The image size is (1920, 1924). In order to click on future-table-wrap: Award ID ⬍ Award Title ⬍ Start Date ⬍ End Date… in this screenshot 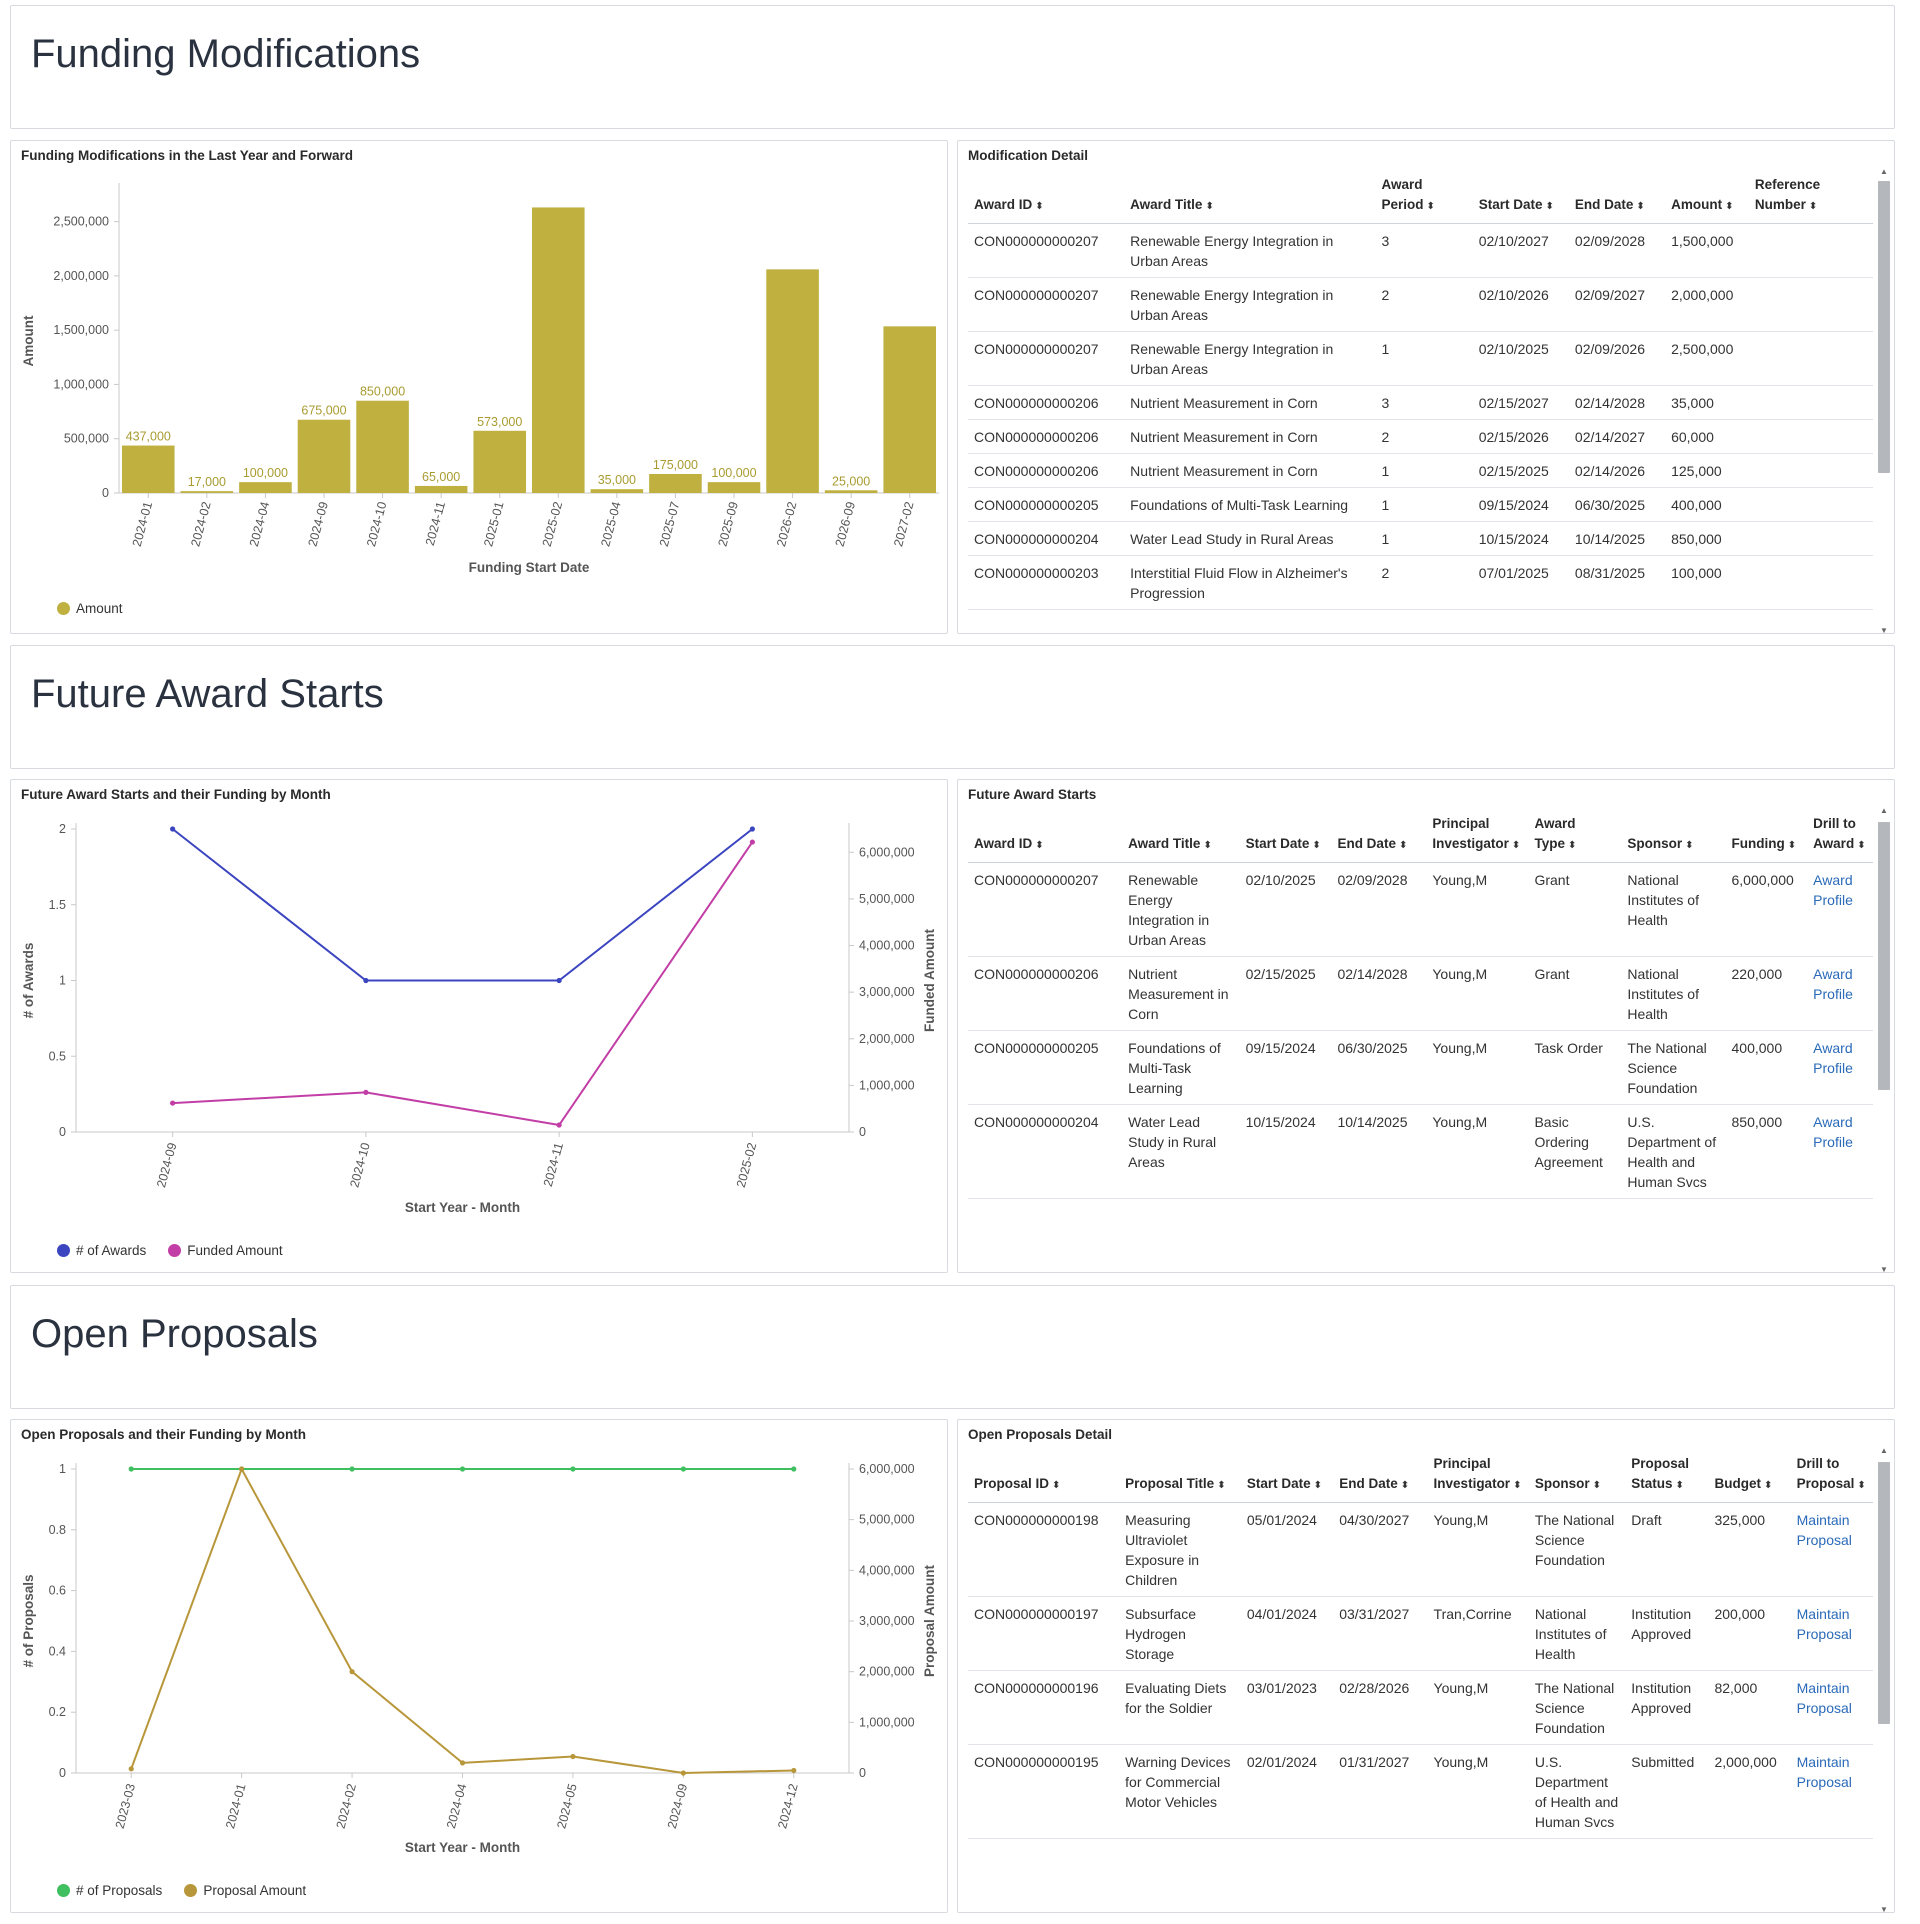, I will do `click(1420, 1040)`.